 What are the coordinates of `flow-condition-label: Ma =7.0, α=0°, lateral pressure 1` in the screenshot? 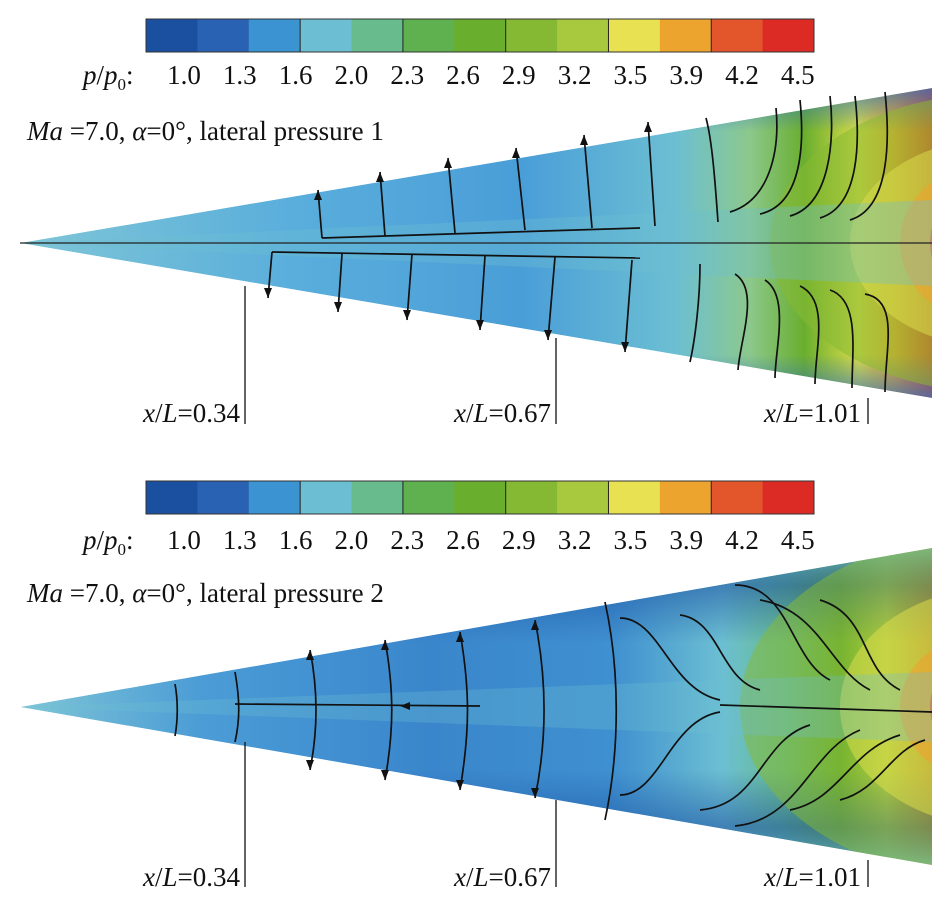 It's located at (205, 131).